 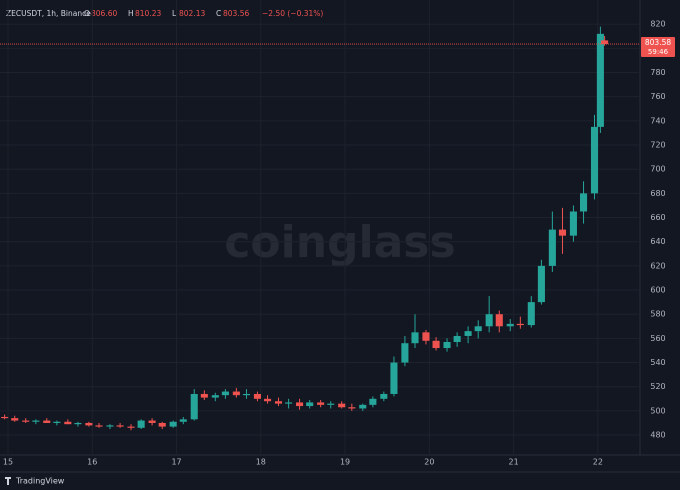 What do you see at coordinates (104, 13) in the screenshot?
I see `ohlc-value: 806.60` at bounding box center [104, 13].